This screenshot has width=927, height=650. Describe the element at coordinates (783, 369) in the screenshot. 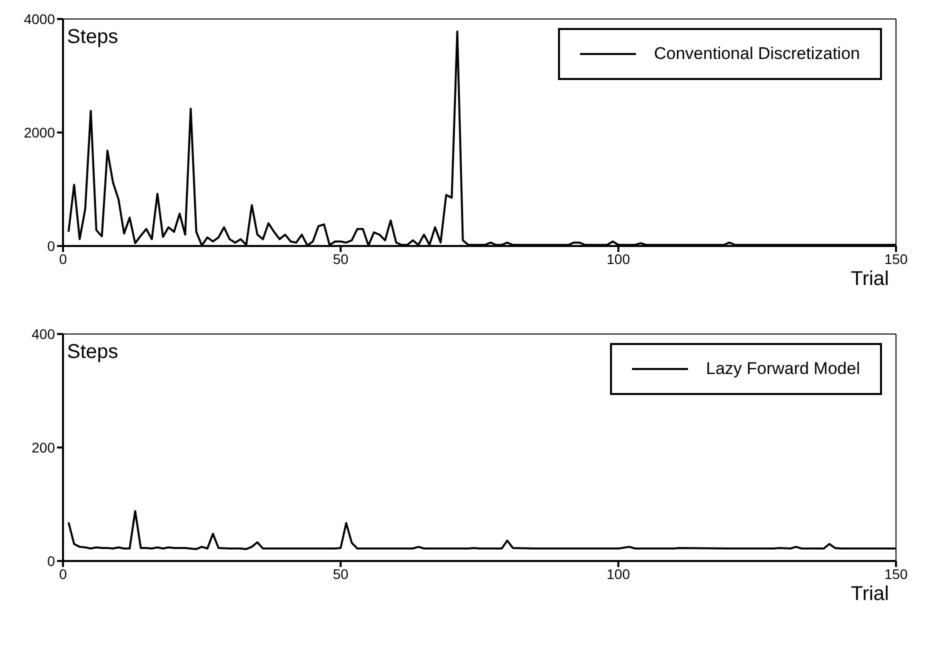

I see `legend-label: Lazy Forward Model` at that location.